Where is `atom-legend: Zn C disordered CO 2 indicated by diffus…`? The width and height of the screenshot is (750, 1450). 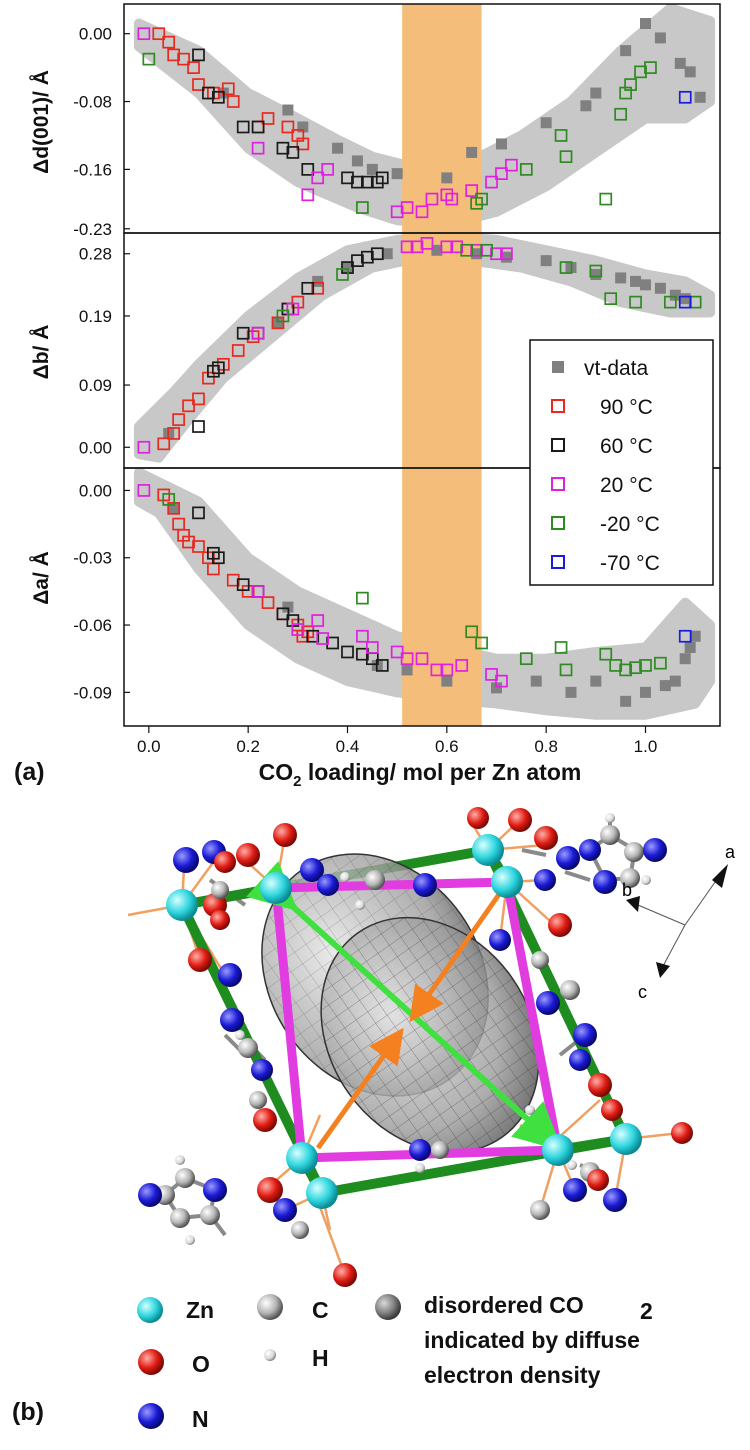 atom-legend: Zn C disordered CO 2 indicated by diffus… is located at coordinates (395, 1362).